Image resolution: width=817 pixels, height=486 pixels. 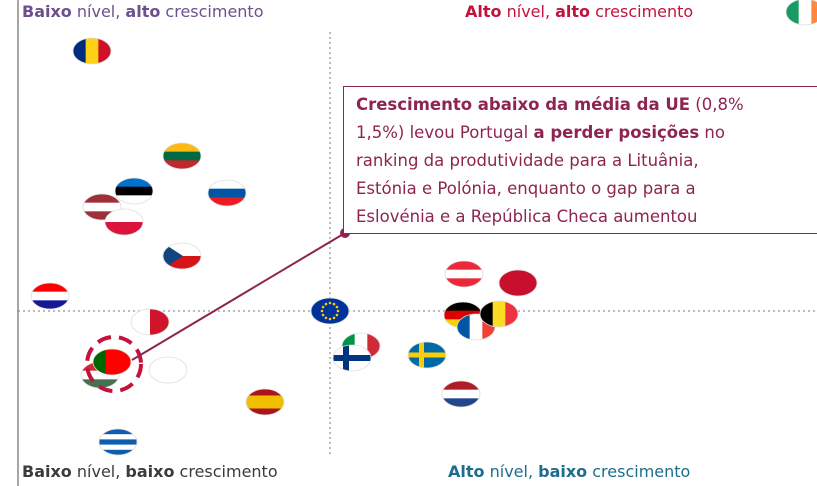 I want to click on text-part: (0,8%, so click(x=717, y=104).